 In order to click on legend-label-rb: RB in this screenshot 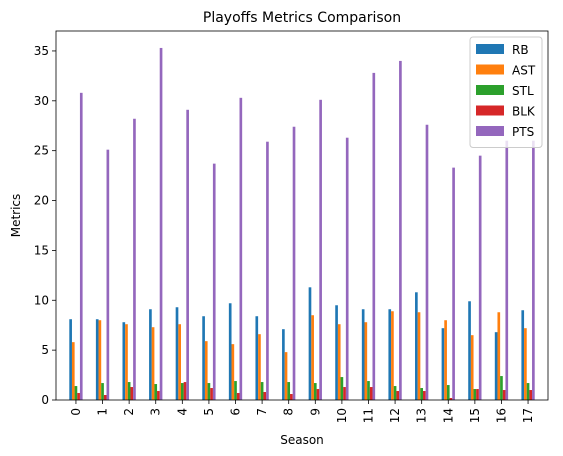, I will do `click(520, 50)`.